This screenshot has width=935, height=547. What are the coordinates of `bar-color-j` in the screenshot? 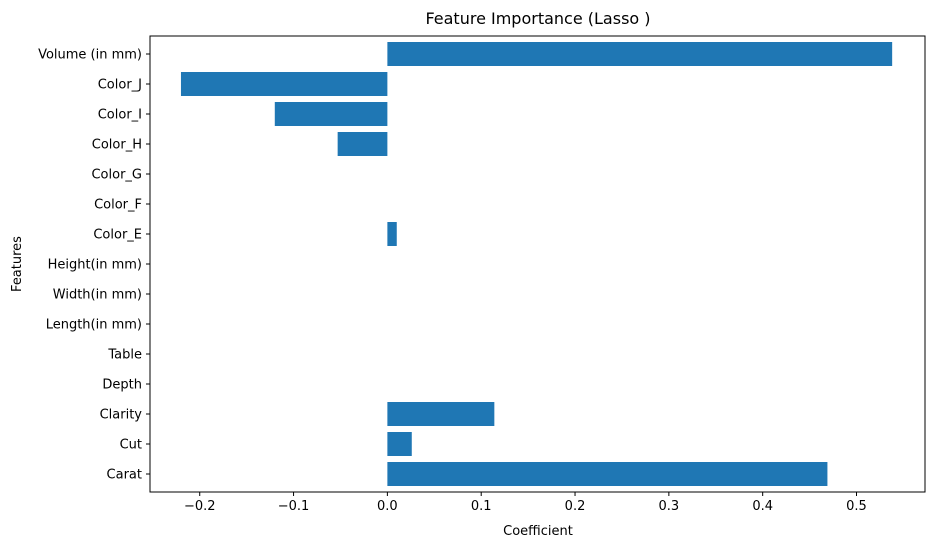 It's located at (284, 84).